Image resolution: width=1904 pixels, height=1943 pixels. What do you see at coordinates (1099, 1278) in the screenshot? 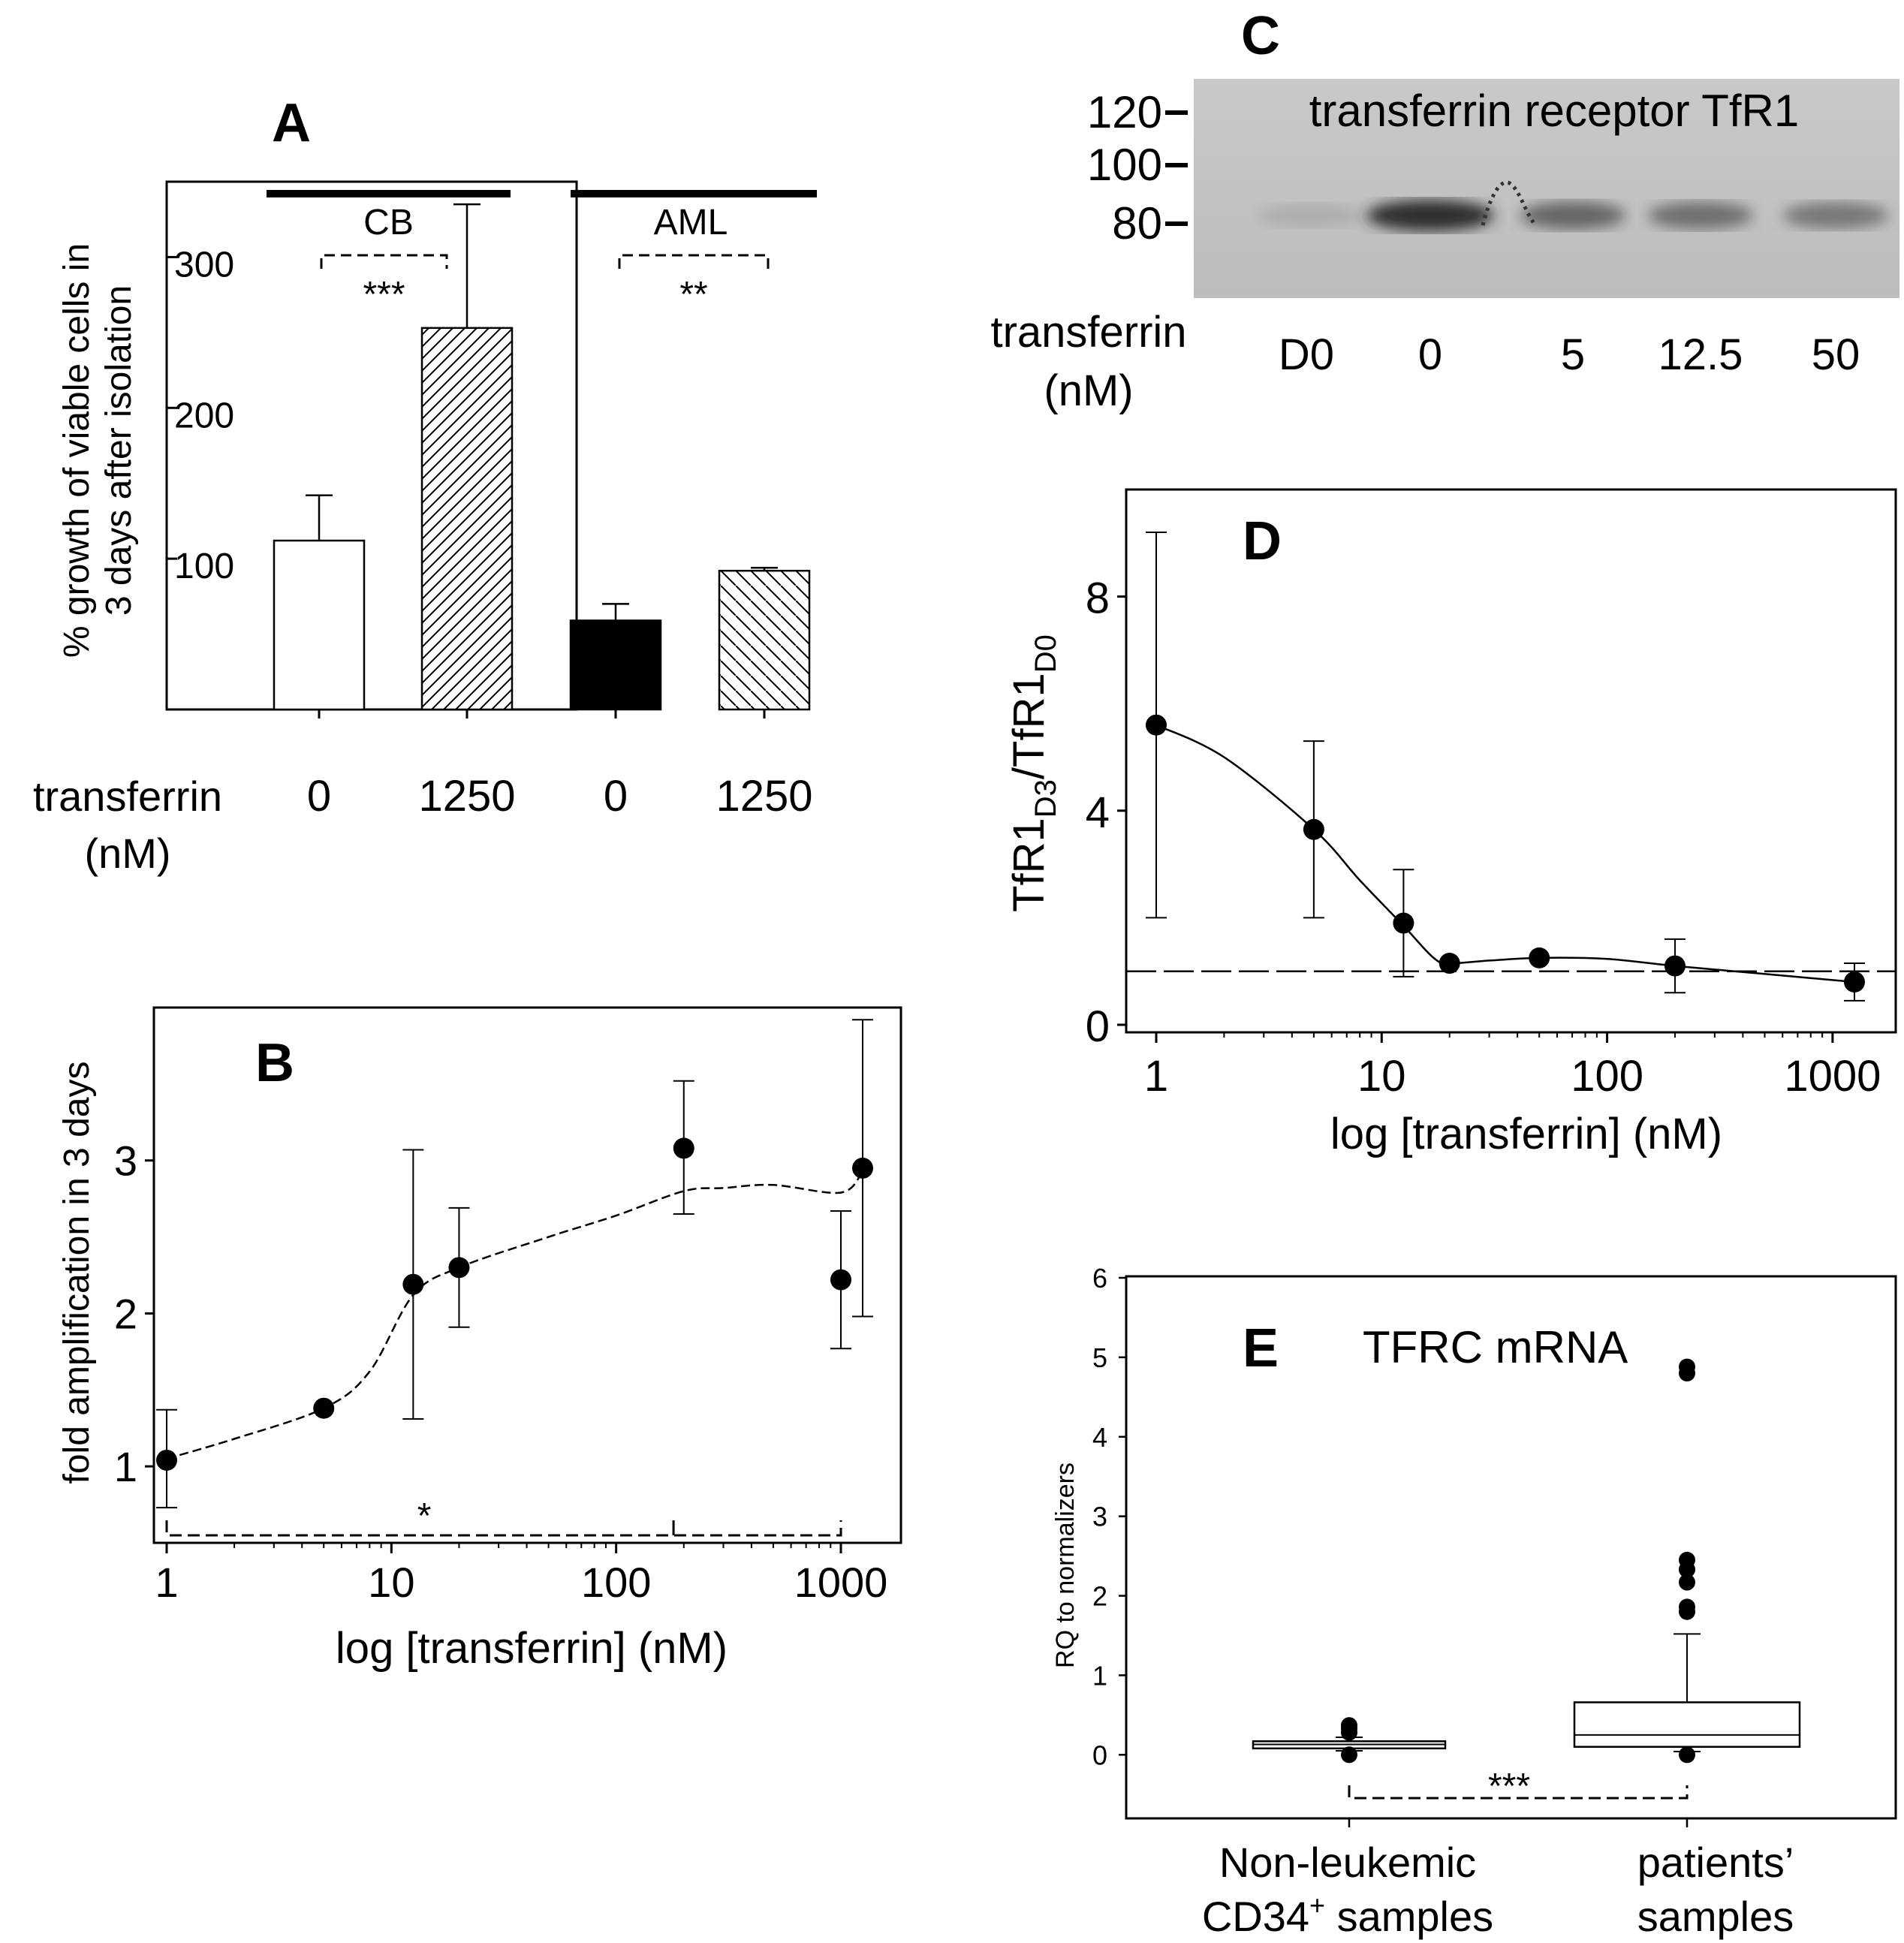
I see `y-tick-label: 6` at bounding box center [1099, 1278].